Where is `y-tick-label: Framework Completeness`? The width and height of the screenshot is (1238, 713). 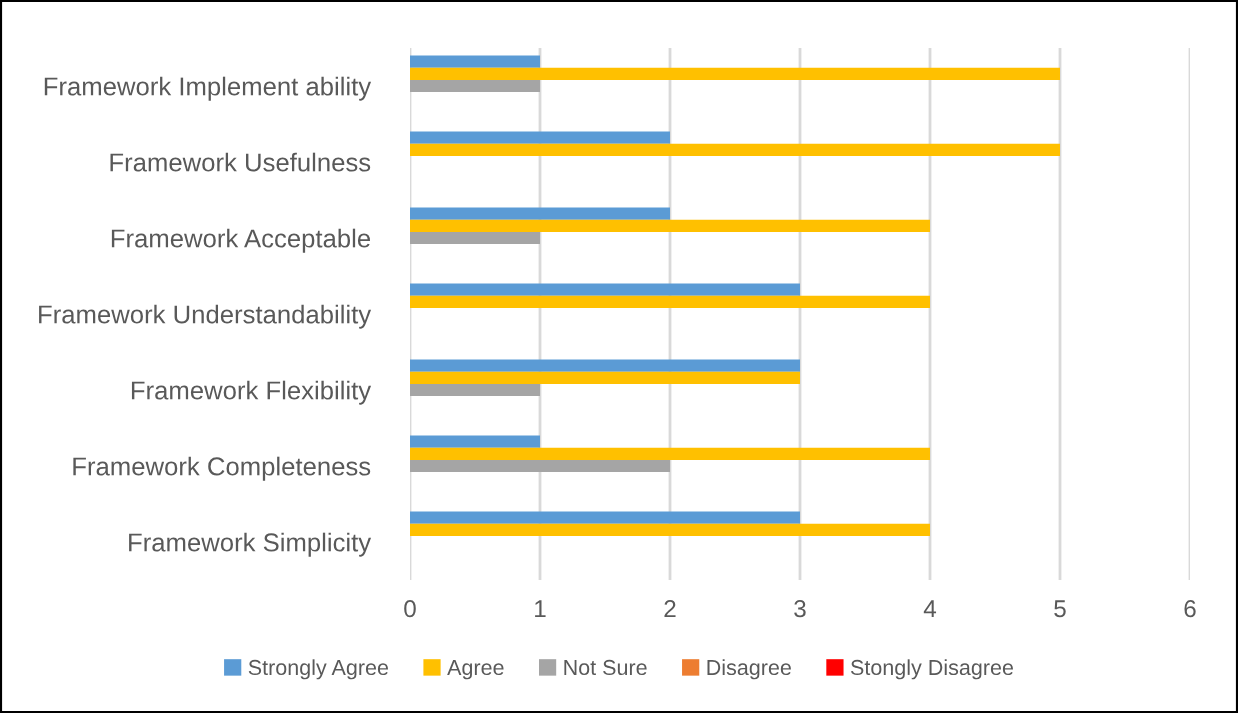 y-tick-label: Framework Completeness is located at coordinates (222, 468).